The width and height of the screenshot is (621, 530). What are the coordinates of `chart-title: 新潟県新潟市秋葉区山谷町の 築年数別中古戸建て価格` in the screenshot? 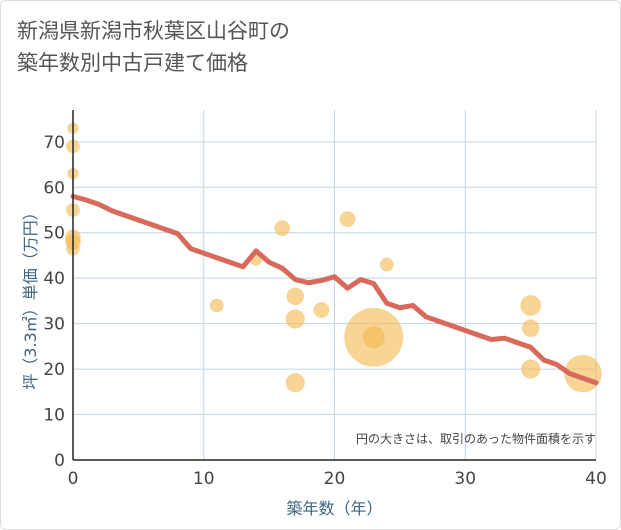 It's located at (153, 47).